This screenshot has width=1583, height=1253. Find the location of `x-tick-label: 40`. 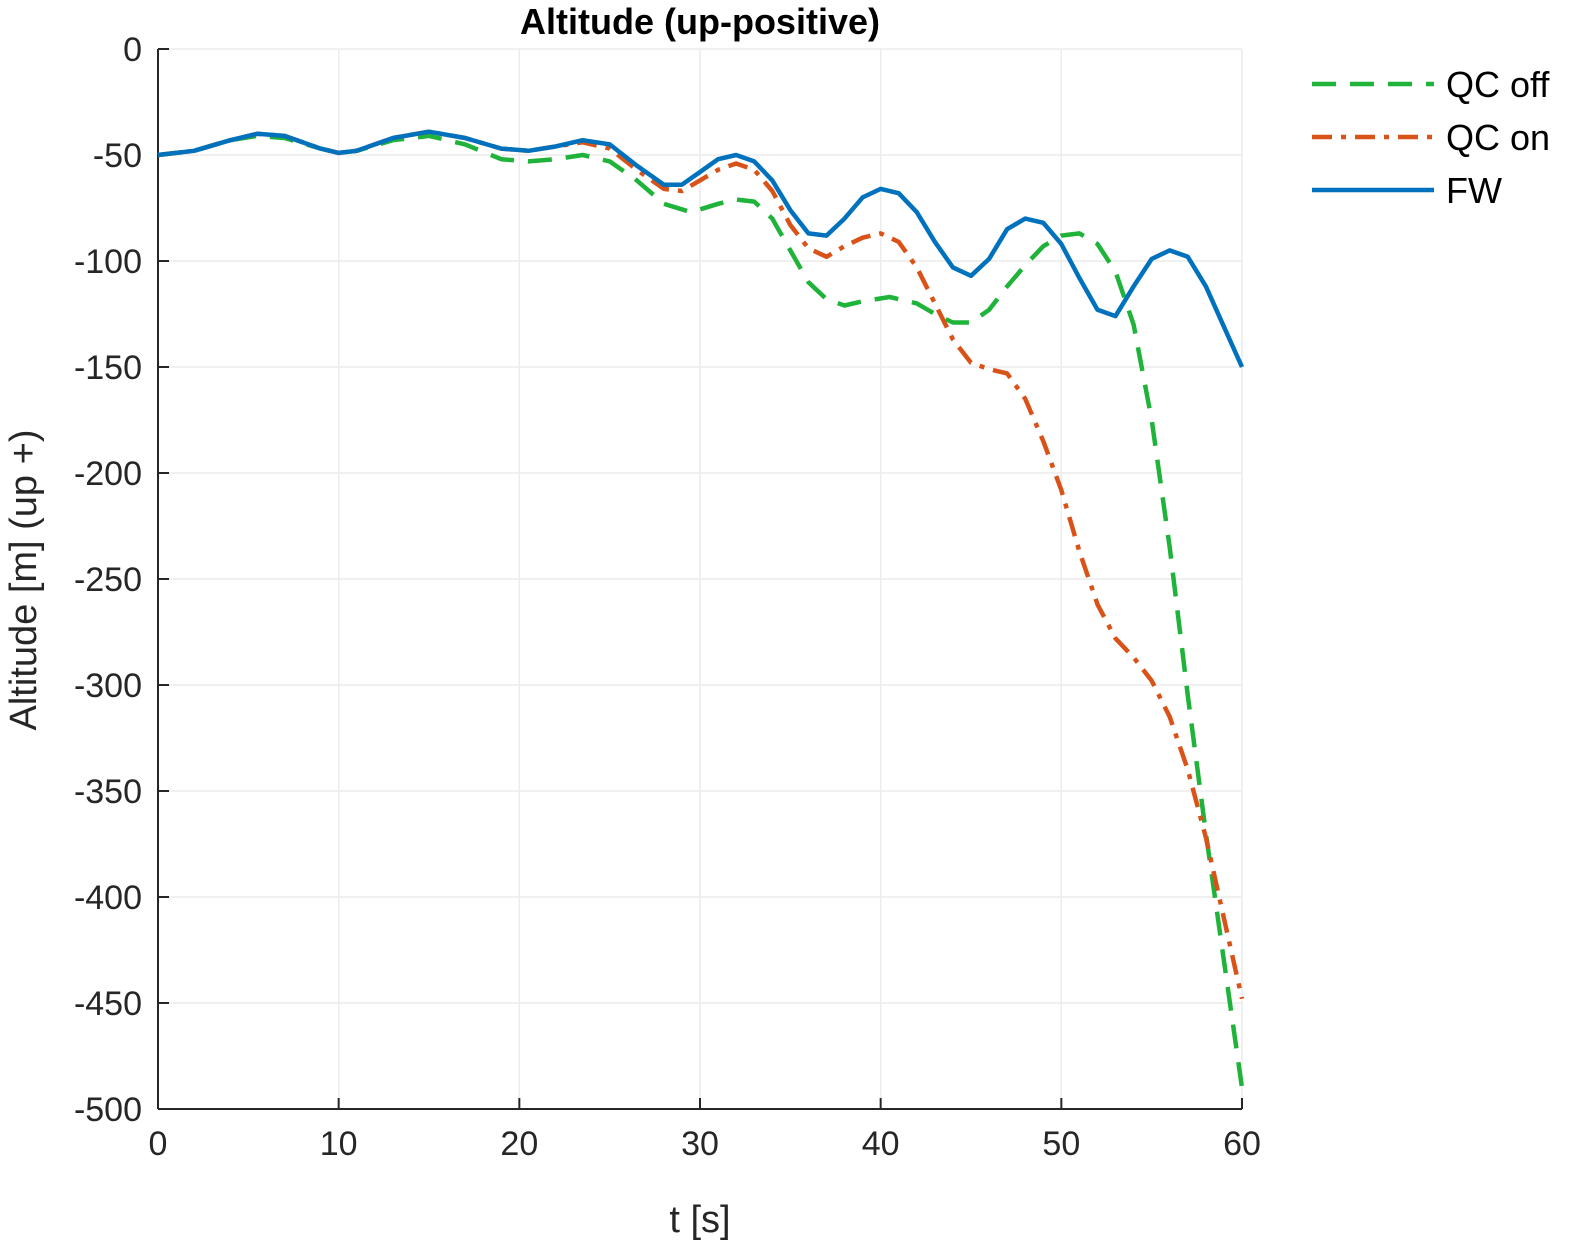

x-tick-label: 40 is located at coordinates (881, 1144).